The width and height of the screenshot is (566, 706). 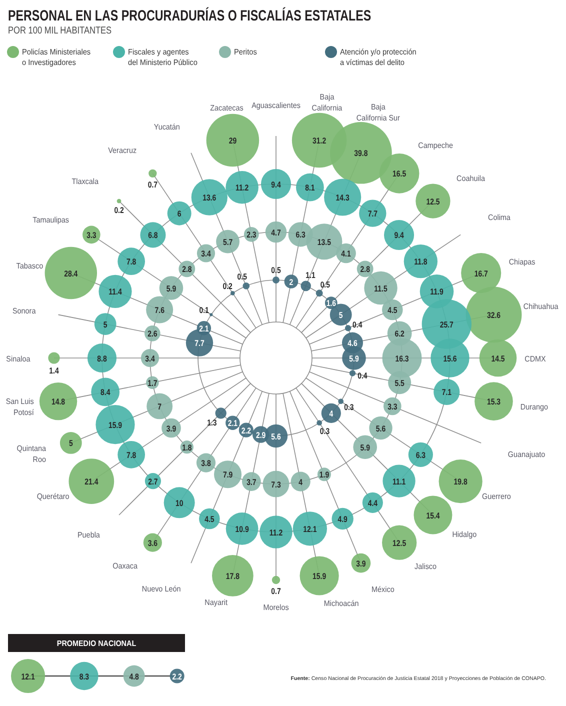 I want to click on data-label: 31.2, so click(x=319, y=140).